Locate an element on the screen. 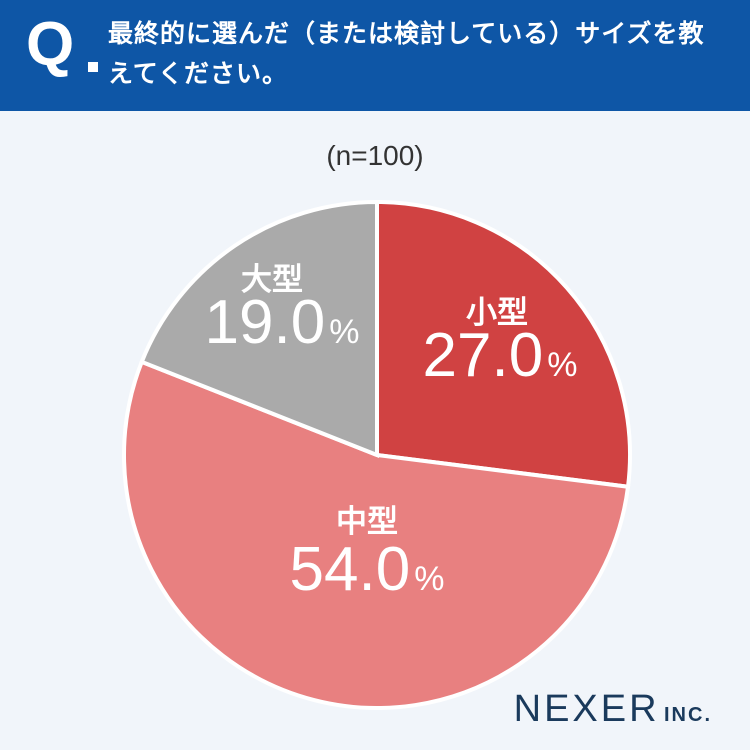  slice-value-label: 27.0% is located at coordinates (500, 355).